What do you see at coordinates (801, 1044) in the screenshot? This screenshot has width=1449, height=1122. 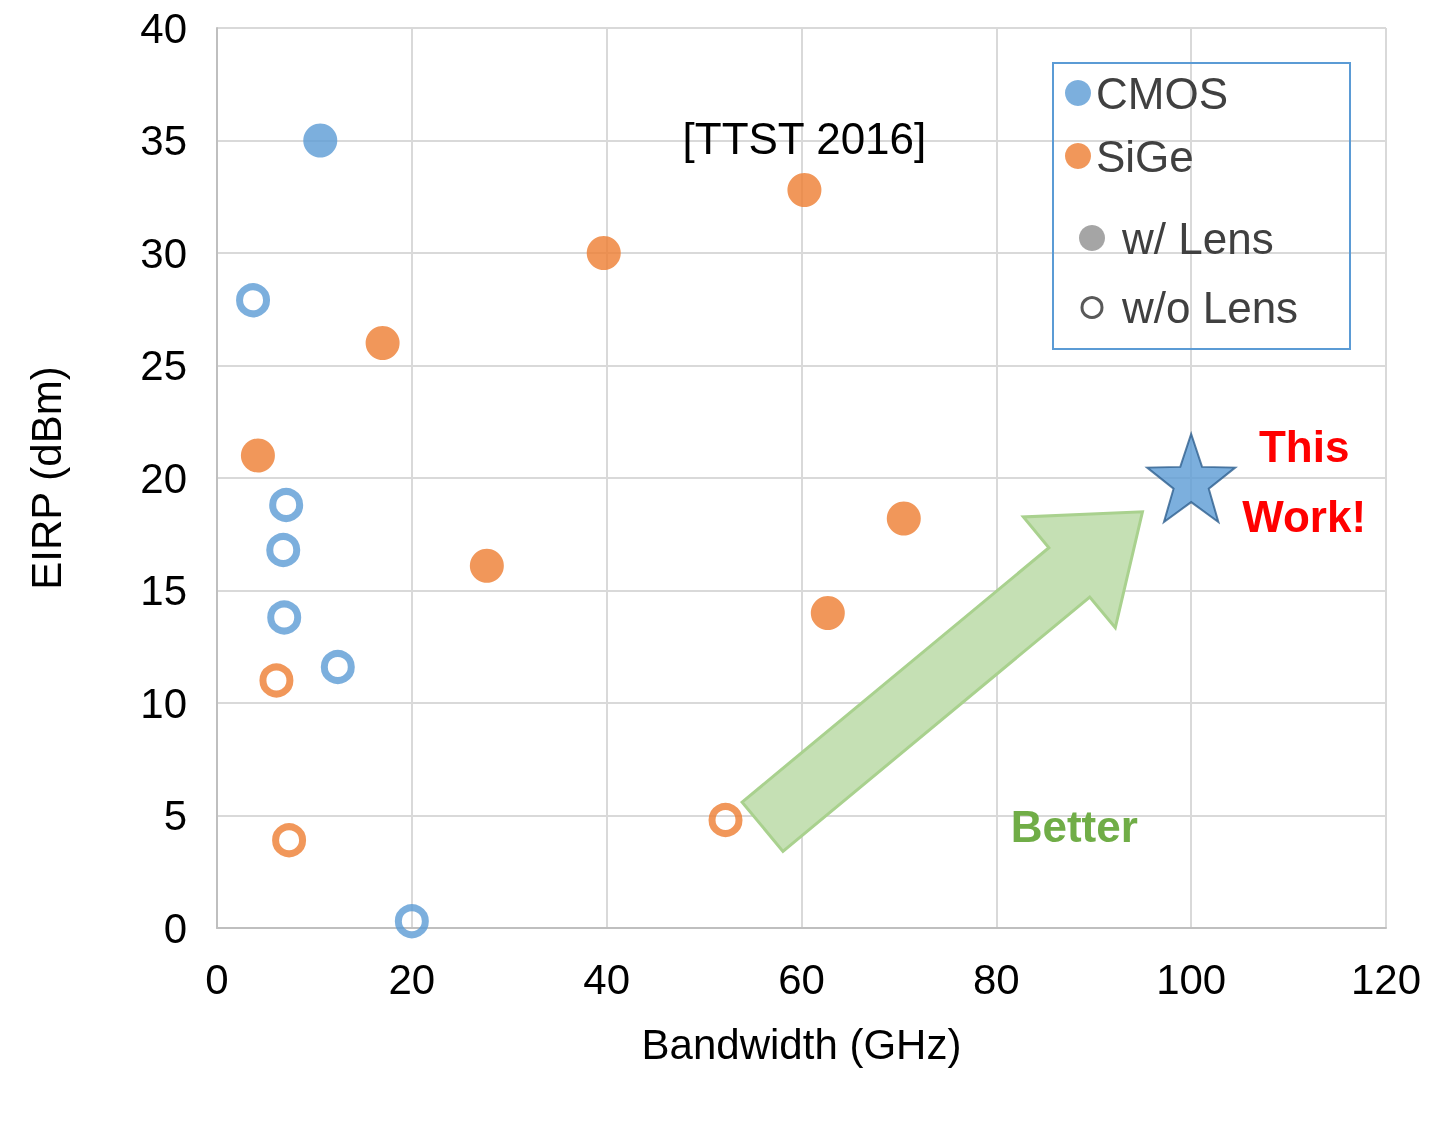 I see `x-axis-title: Bandwidth (GHz)` at bounding box center [801, 1044].